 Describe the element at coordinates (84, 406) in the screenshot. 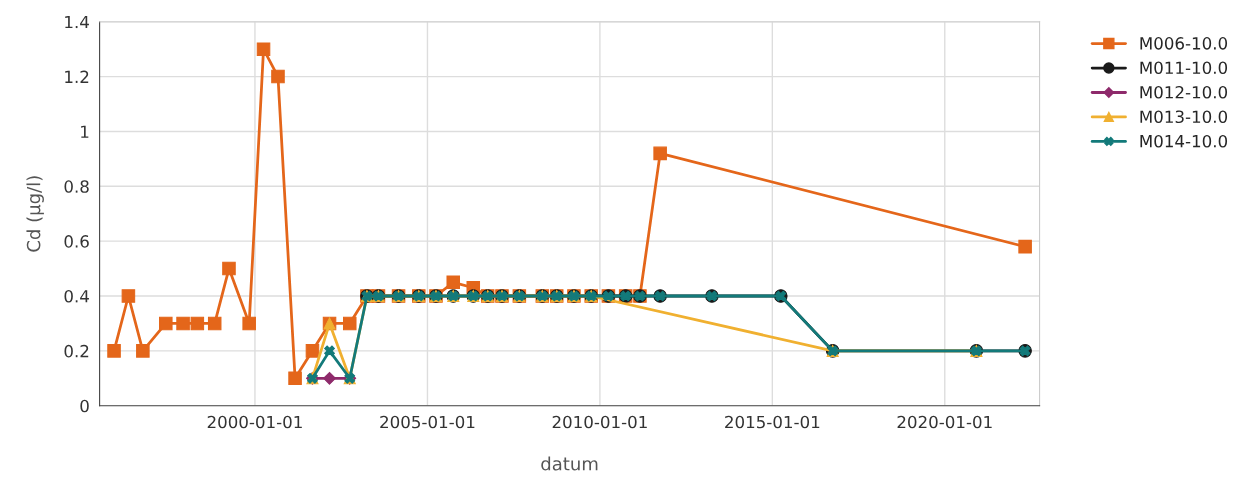

I see `y-tick-label: 0` at that location.